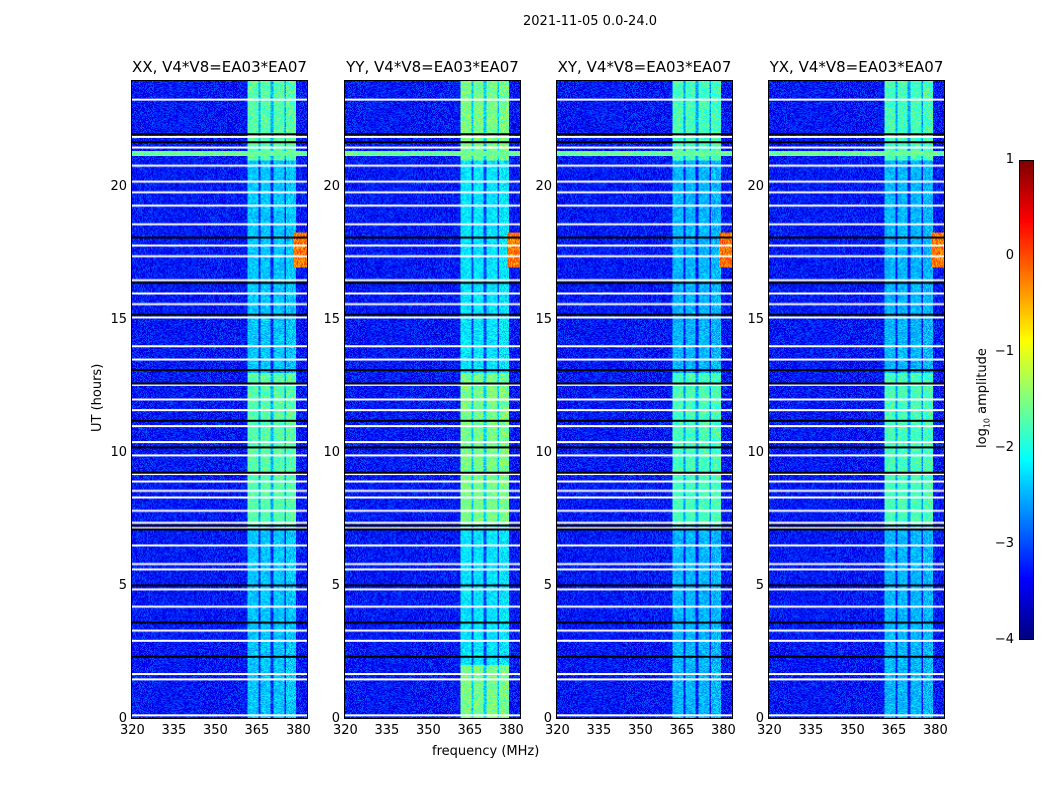 The image size is (1050, 800). Describe the element at coordinates (219, 67) in the screenshot. I see `panel-title: XX, V4*V8=EA03*EA07` at that location.